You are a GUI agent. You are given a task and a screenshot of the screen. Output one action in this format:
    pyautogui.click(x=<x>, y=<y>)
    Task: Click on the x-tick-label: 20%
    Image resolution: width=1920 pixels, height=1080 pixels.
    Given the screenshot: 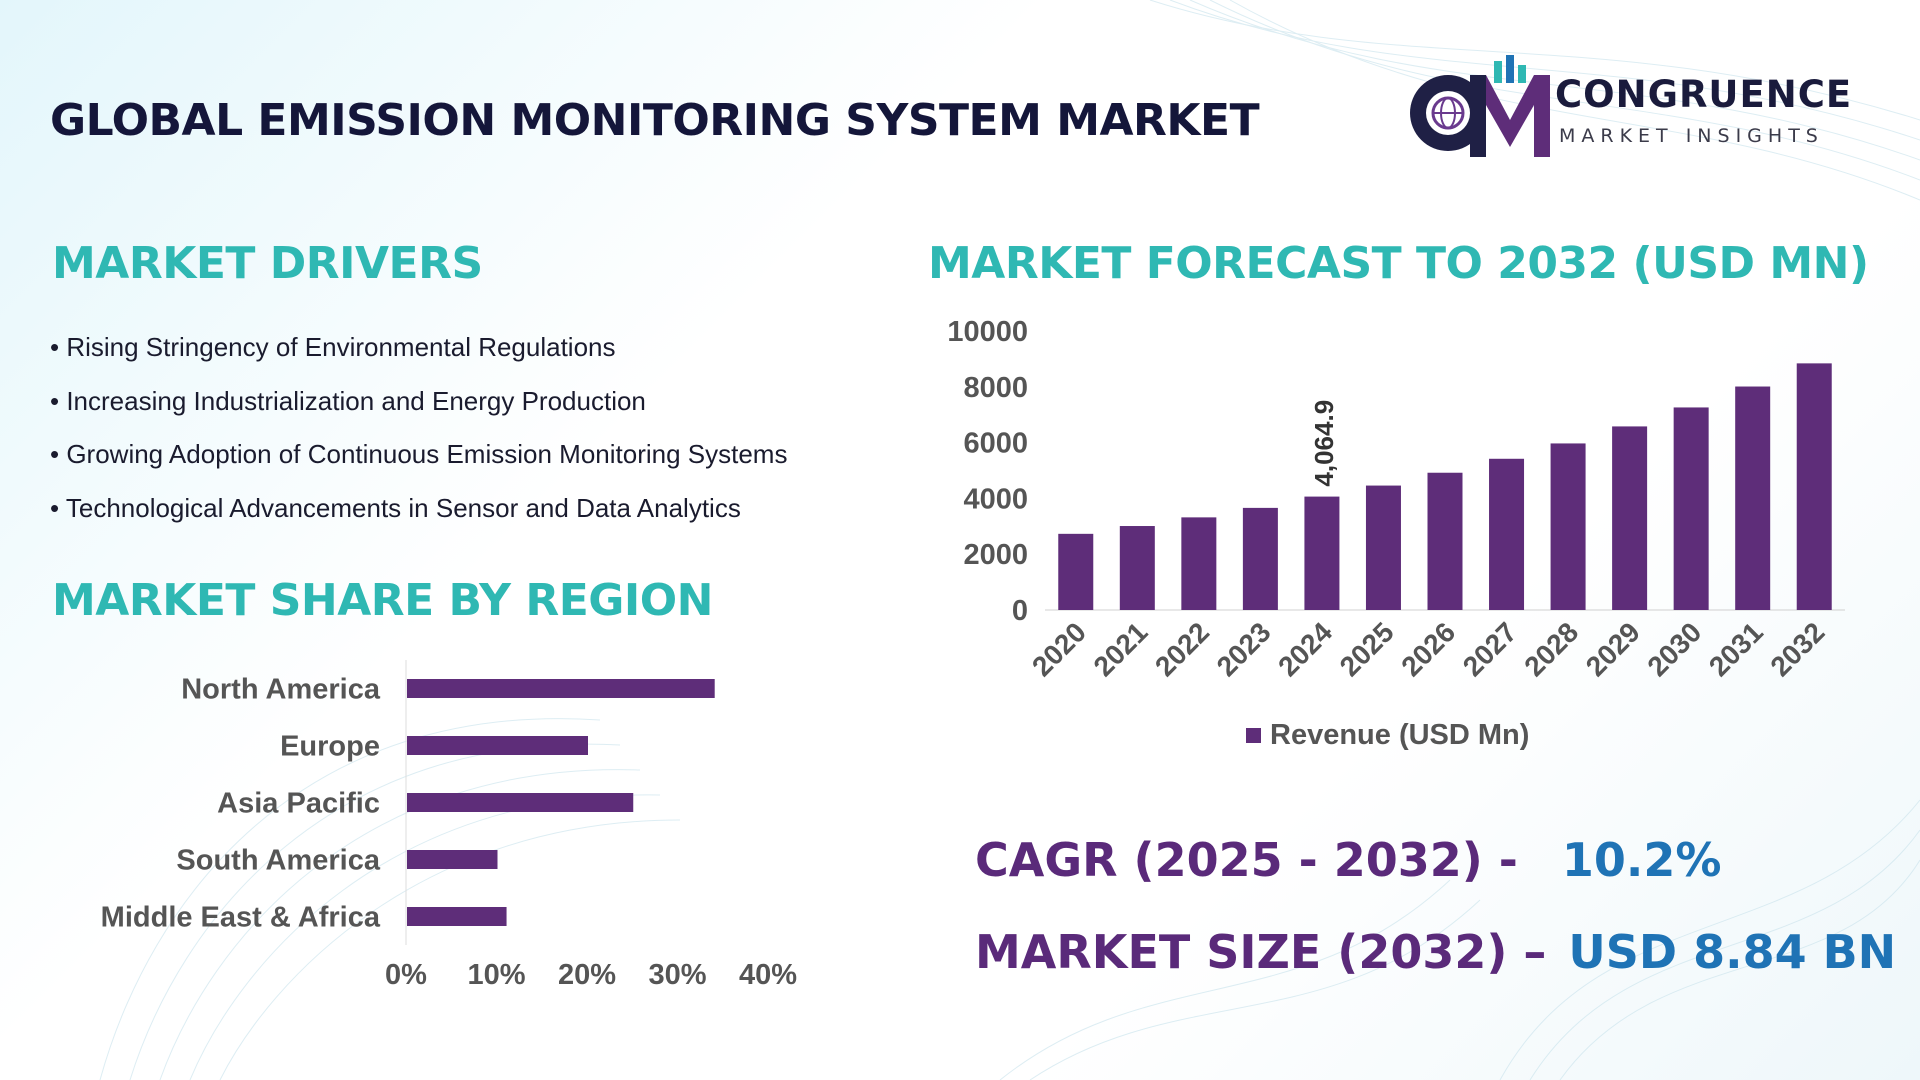 What is the action you would take?
    pyautogui.click(x=587, y=975)
    